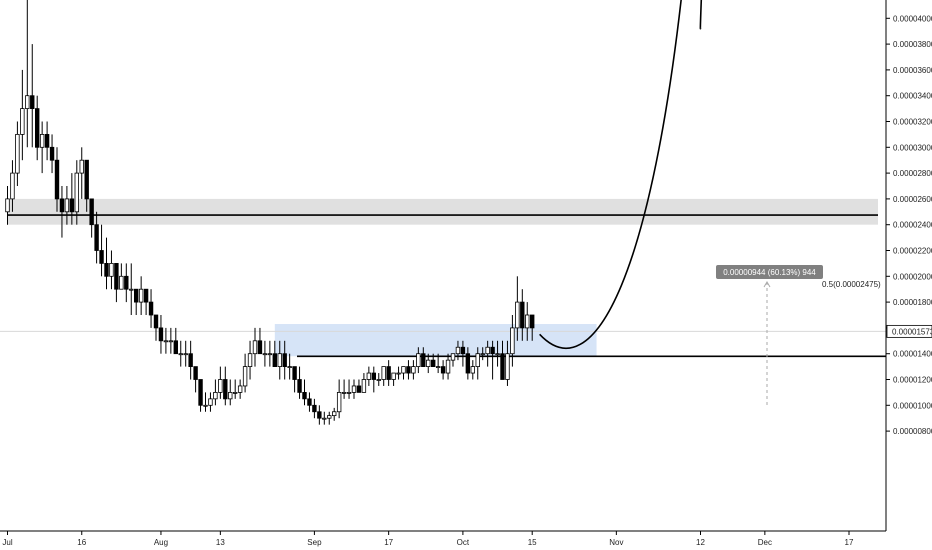 This screenshot has width=932, height=550. Describe the element at coordinates (912, 225) in the screenshot. I see `y-tick-label: 0.00002400` at that location.